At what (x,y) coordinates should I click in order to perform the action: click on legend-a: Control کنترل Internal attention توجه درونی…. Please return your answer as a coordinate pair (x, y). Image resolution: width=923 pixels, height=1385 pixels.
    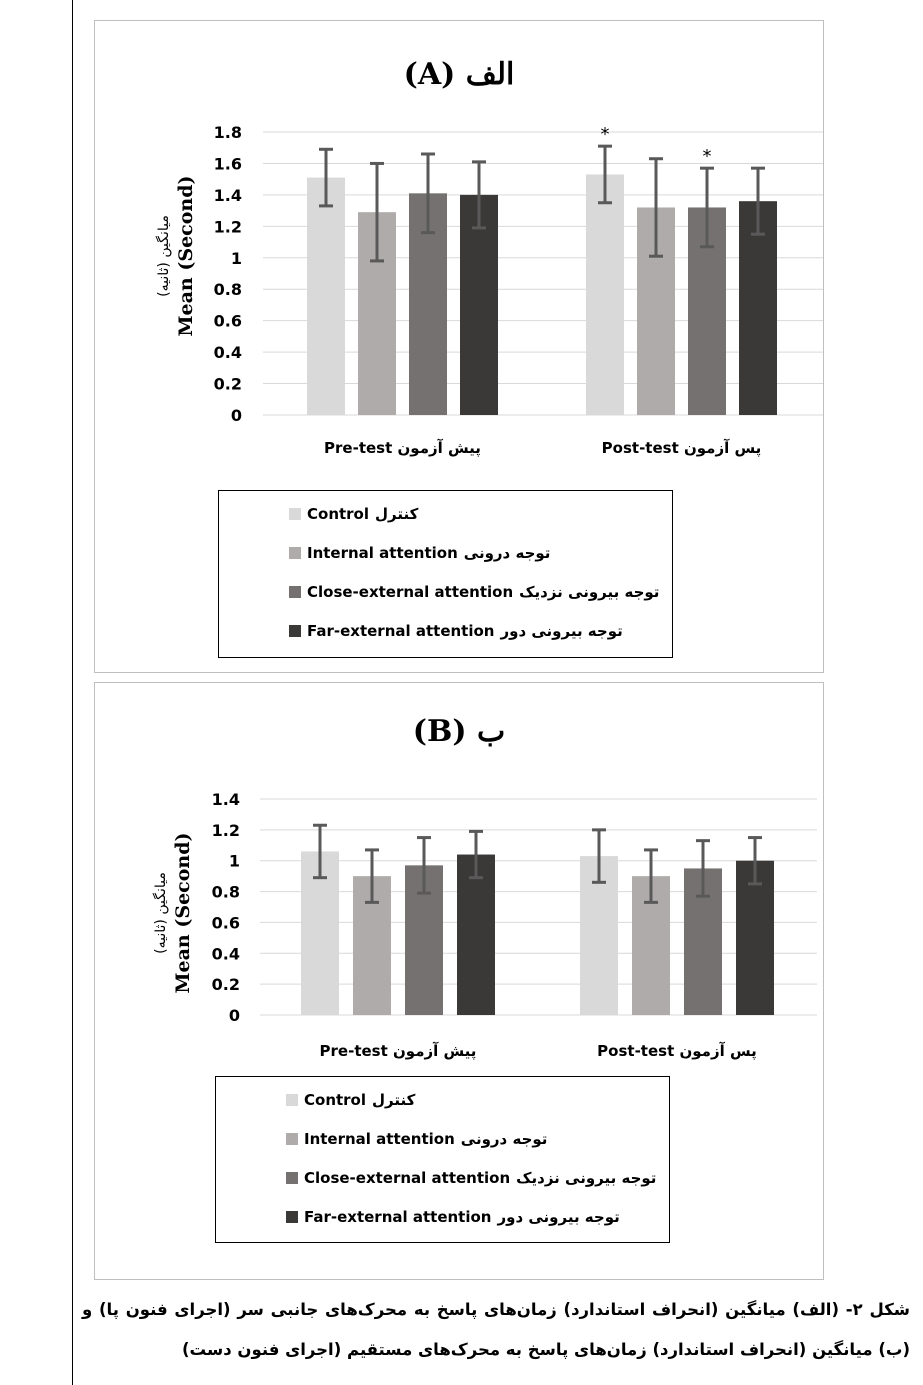
    Looking at the image, I should click on (445, 574).